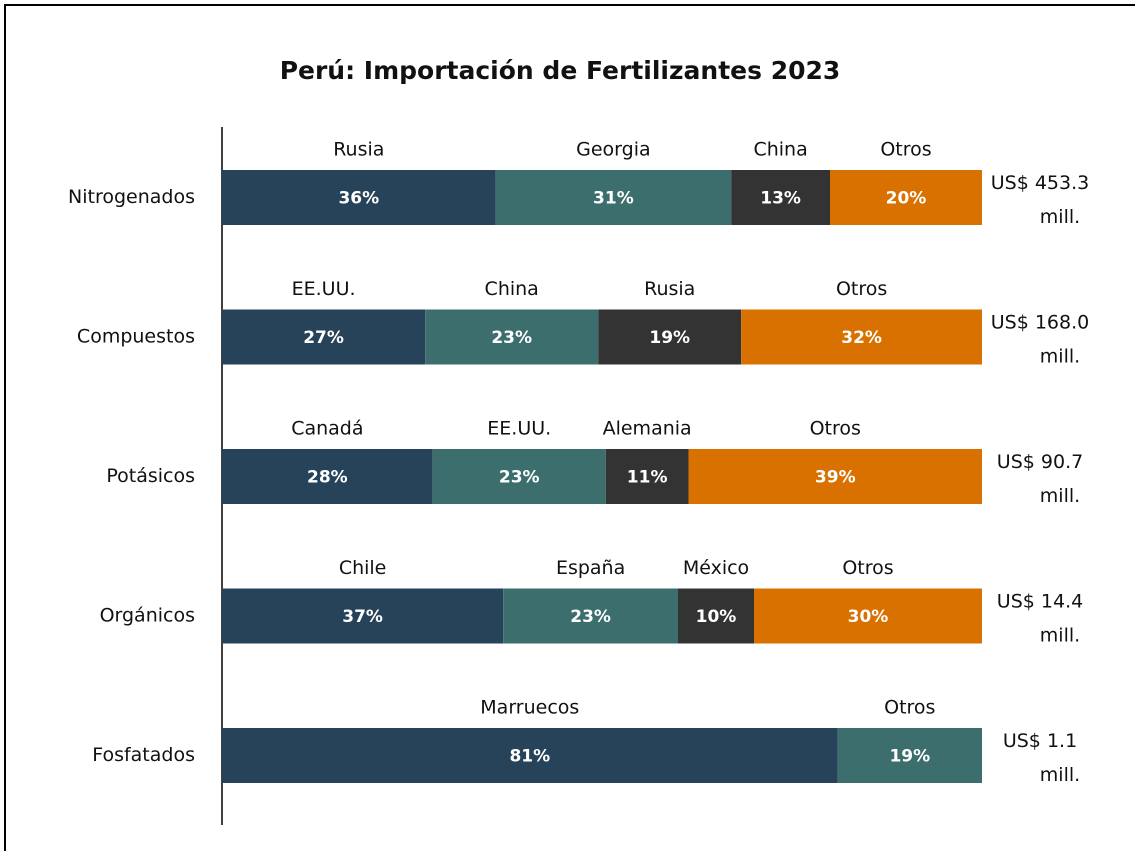  What do you see at coordinates (613, 150) in the screenshot?
I see `segment-label: Georgia` at bounding box center [613, 150].